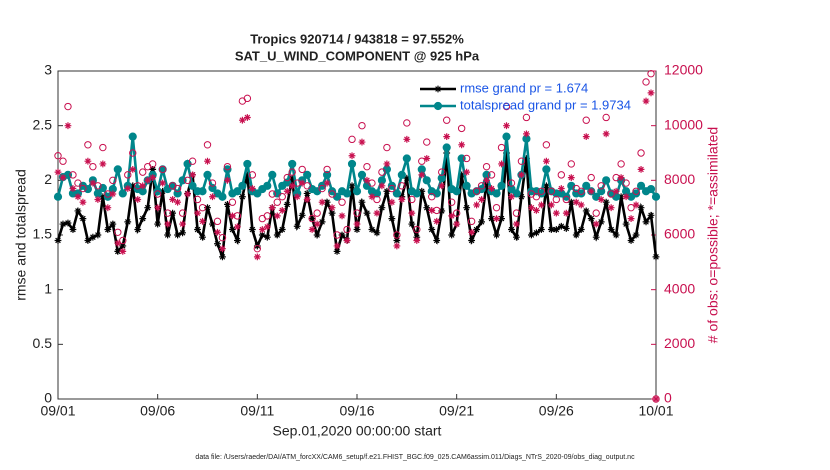  What do you see at coordinates (48, 179) in the screenshot?
I see `y-tick-label: 2` at bounding box center [48, 179].